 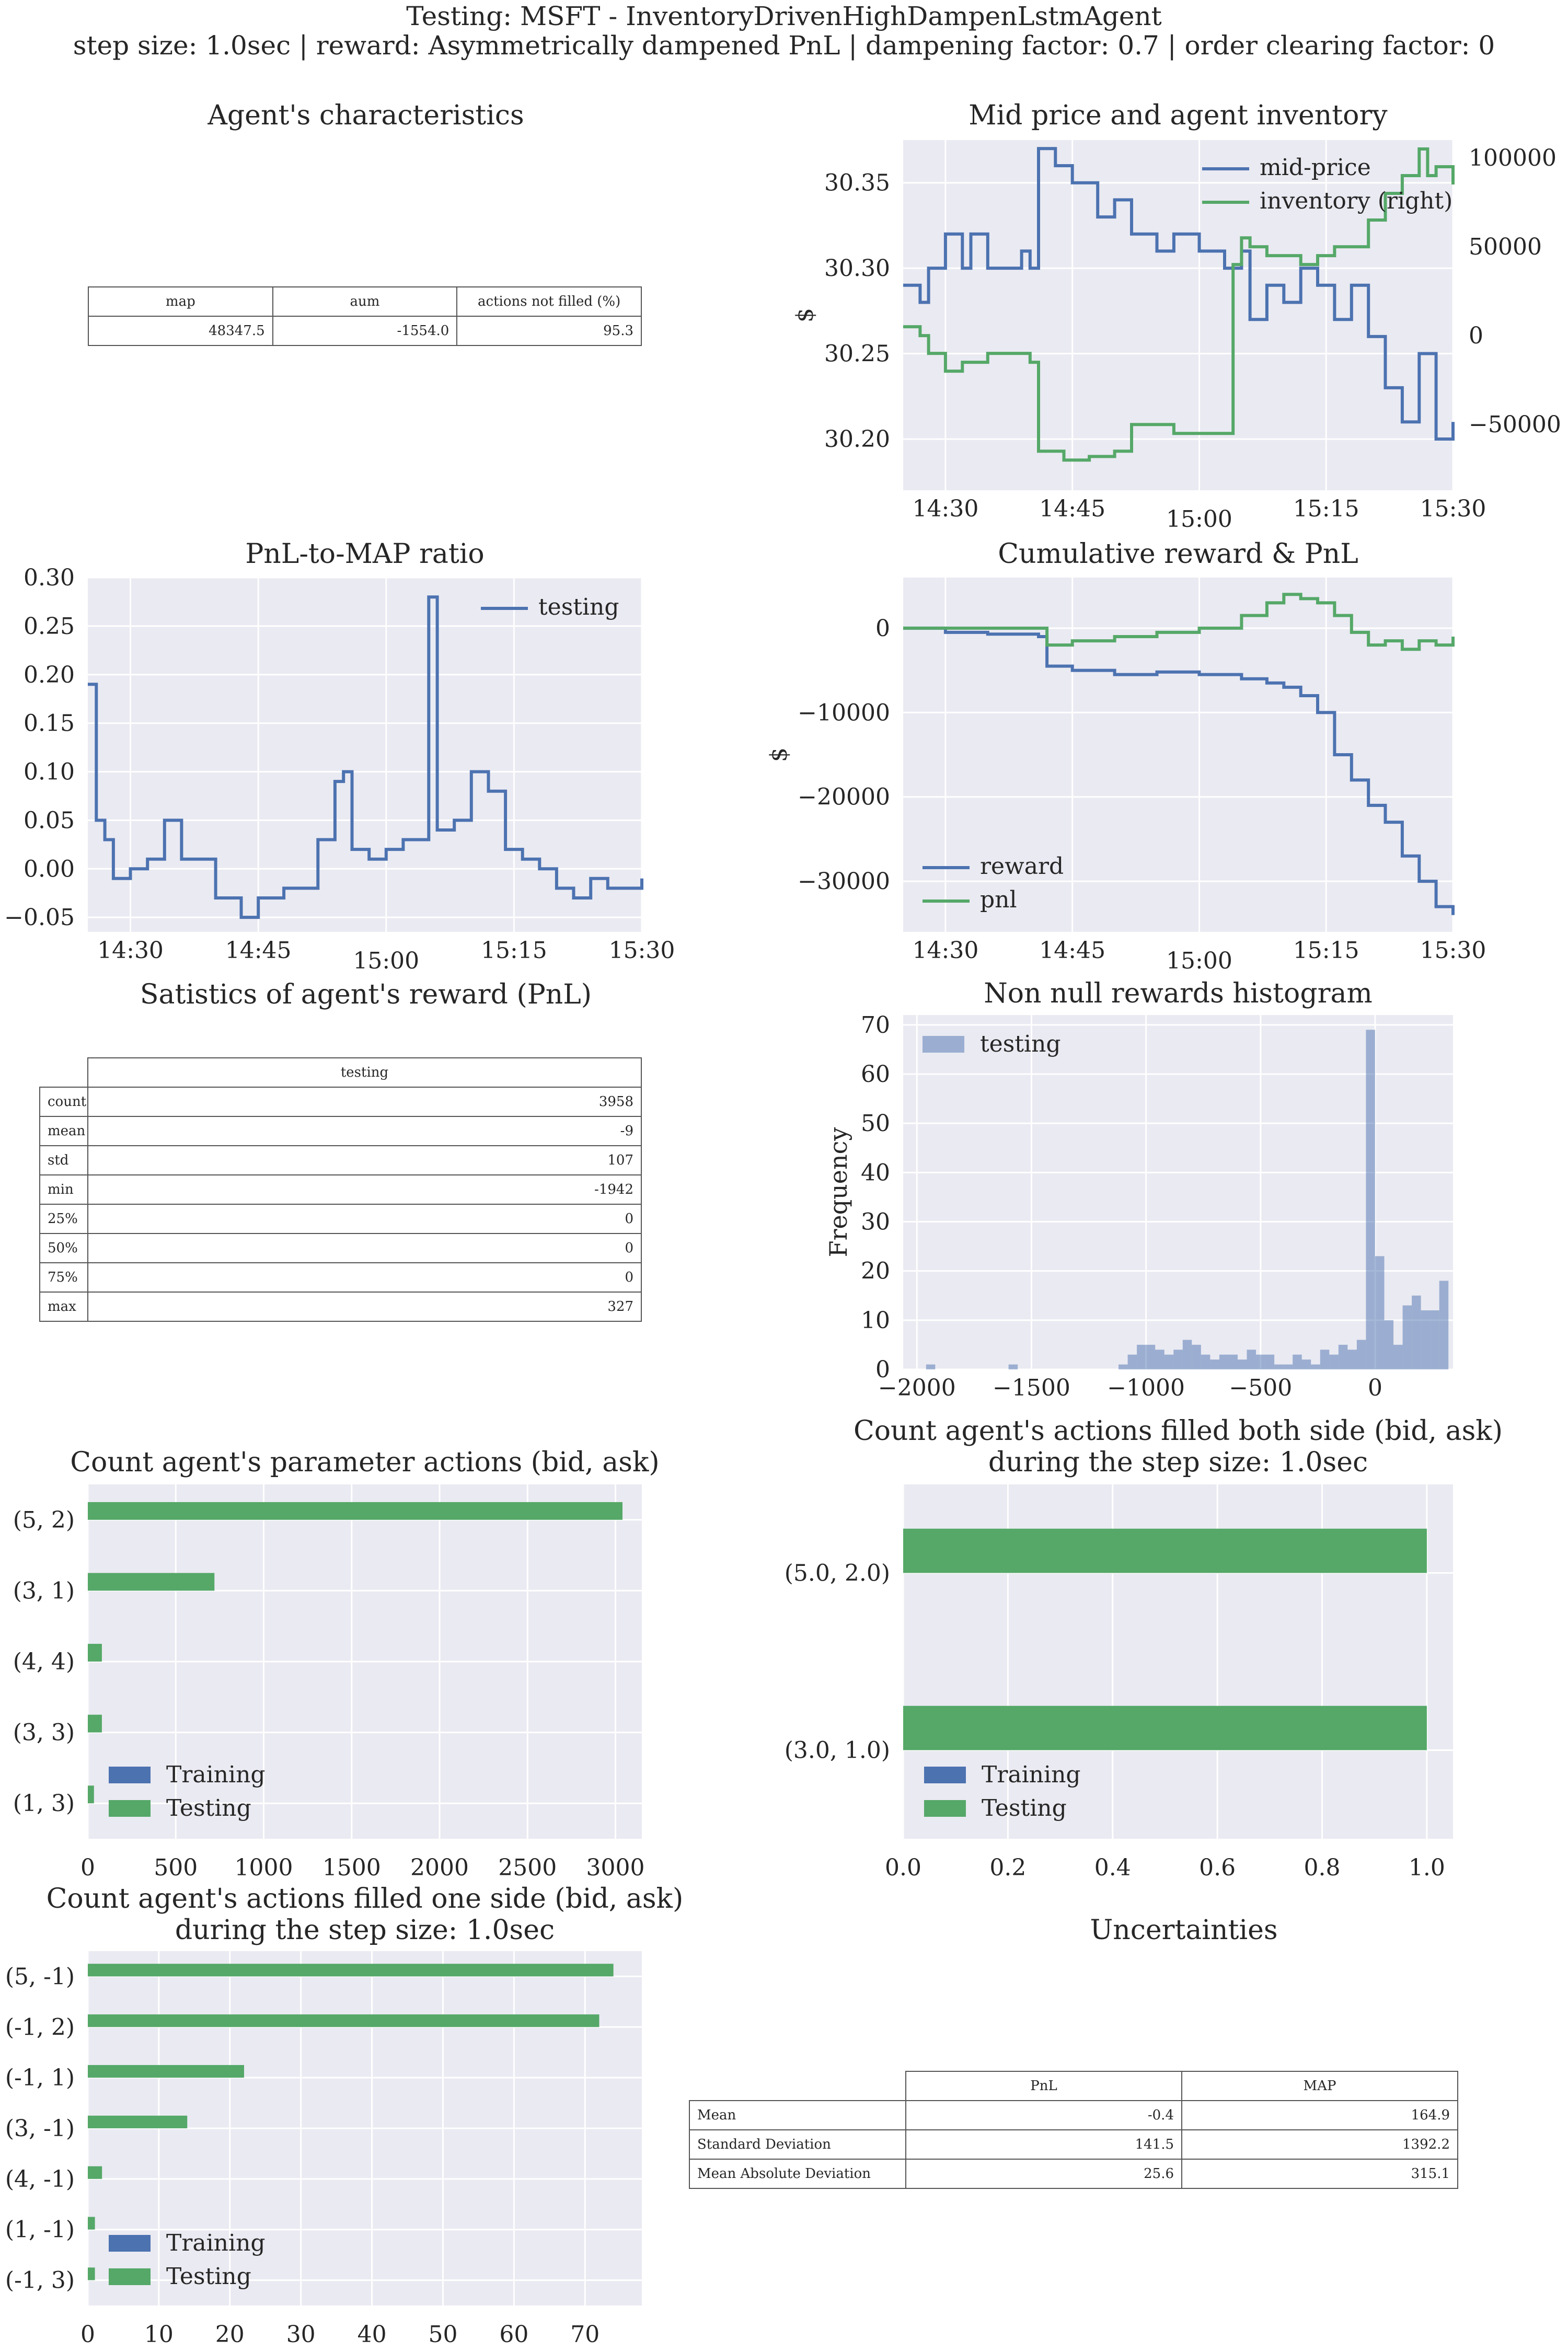 What do you see at coordinates (386, 961) in the screenshot?
I see `x-tick-label: 15:00` at bounding box center [386, 961].